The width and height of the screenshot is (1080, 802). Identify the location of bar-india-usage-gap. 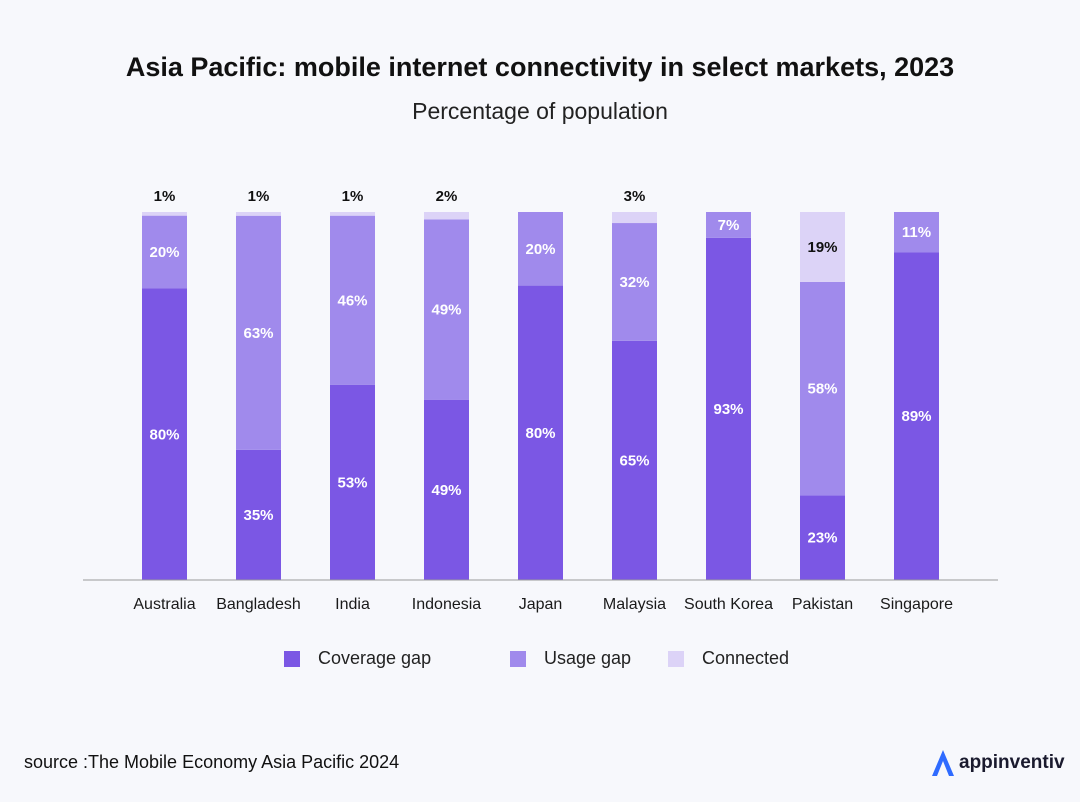
(352, 300).